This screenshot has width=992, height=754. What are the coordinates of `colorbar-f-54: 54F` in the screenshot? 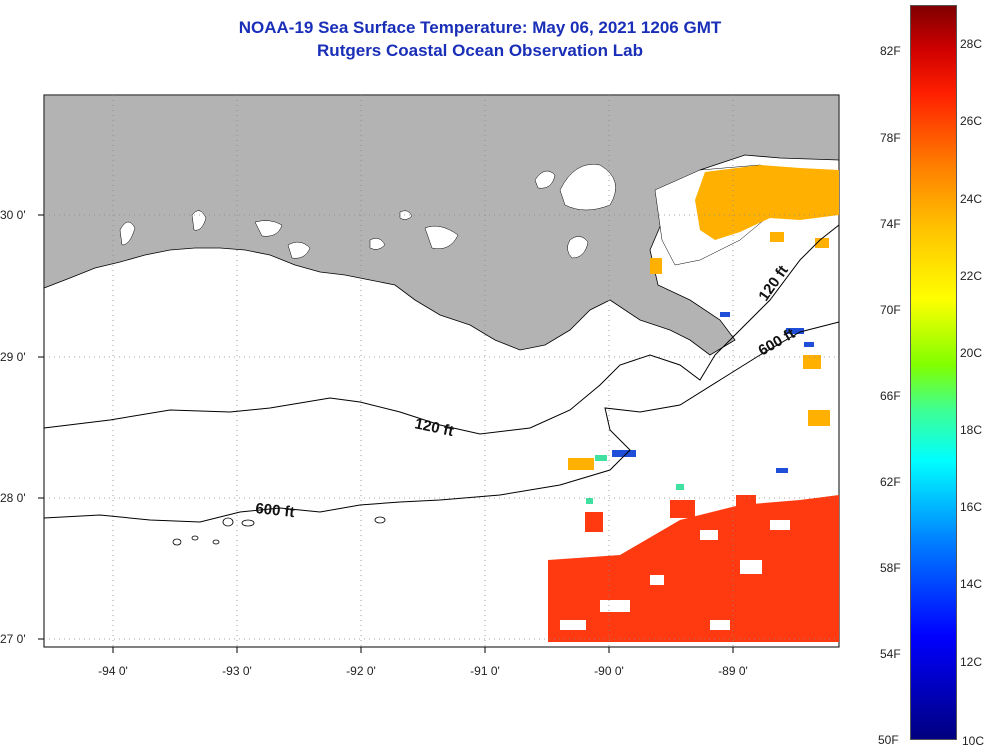 It's located at (890, 654).